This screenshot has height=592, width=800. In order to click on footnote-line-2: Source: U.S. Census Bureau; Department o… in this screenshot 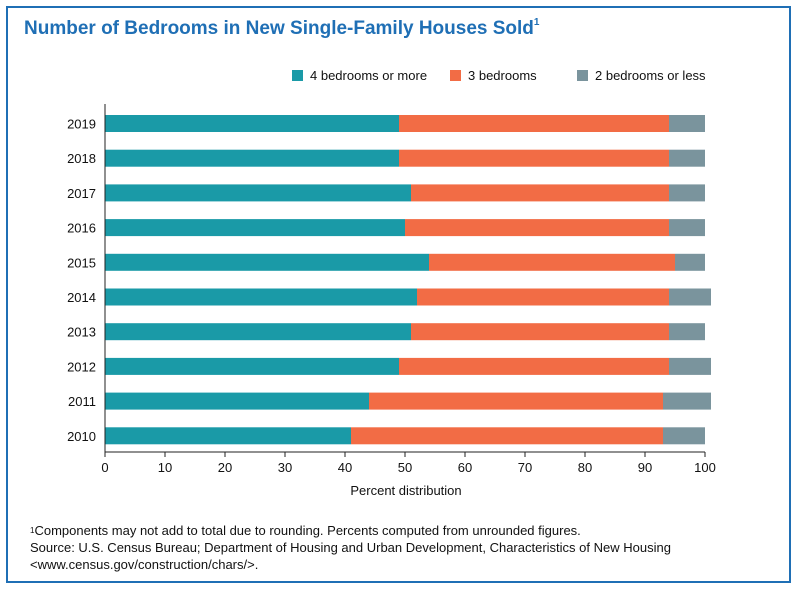, I will do `click(350, 547)`.